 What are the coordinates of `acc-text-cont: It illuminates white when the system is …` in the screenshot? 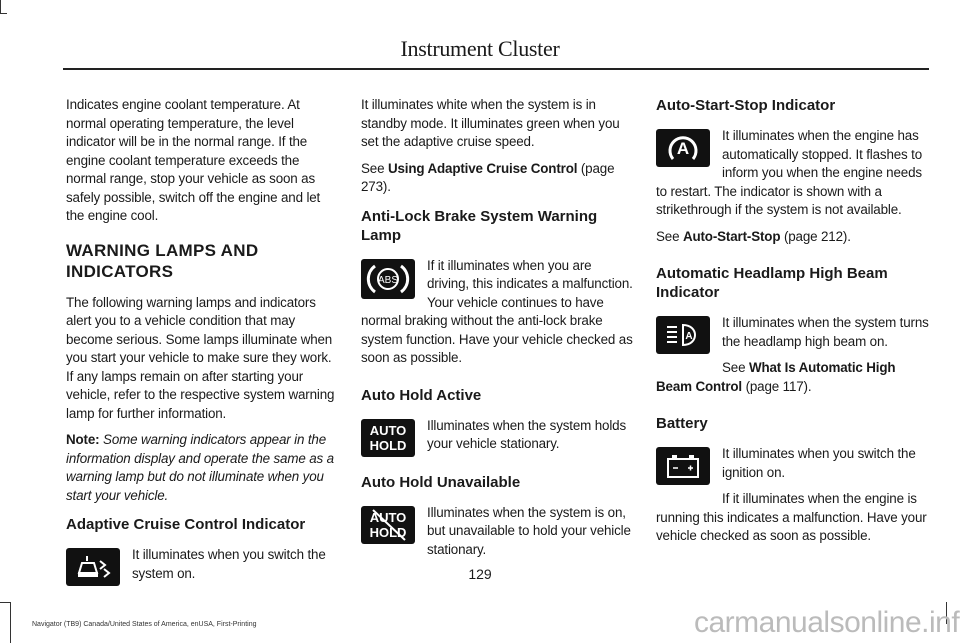 It's located at (490, 123).